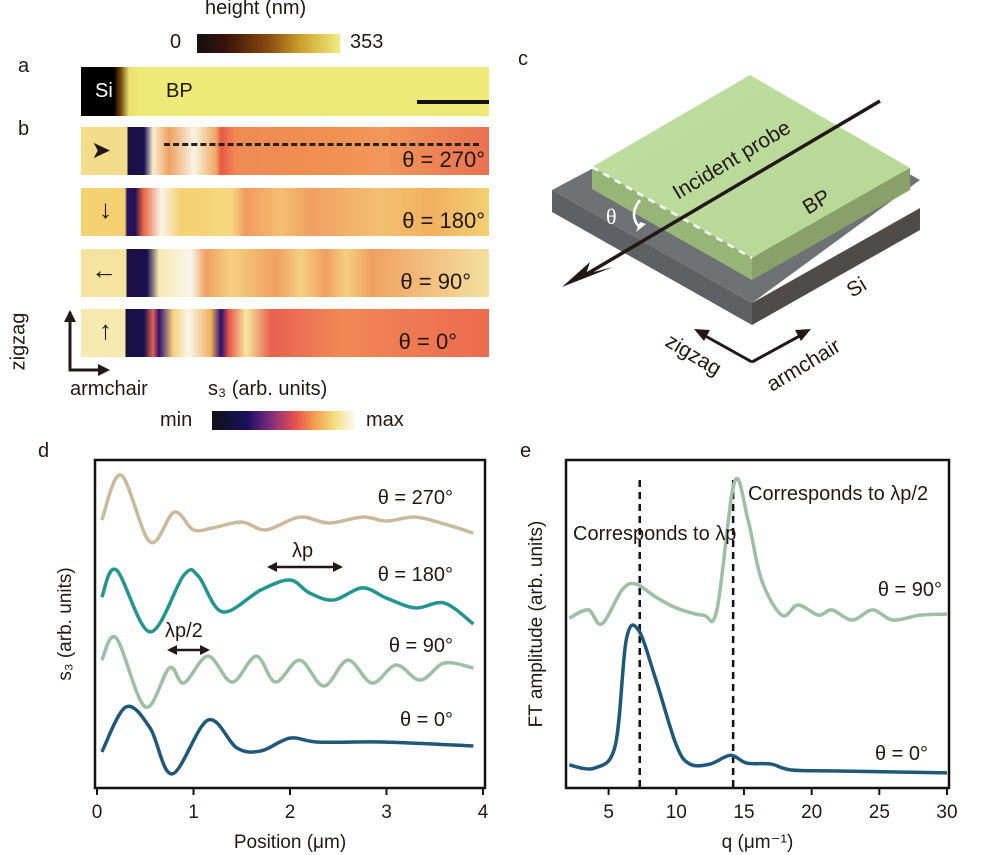 This screenshot has height=855, width=1000. What do you see at coordinates (435, 281) in the screenshot?
I see `theta-label: θ = 90°` at bounding box center [435, 281].